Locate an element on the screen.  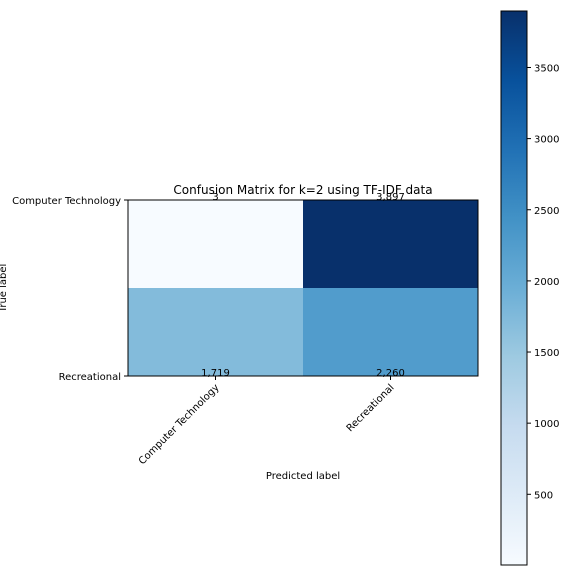
colorbar-ticks: 500 1000 1500 2000 2500 3000 3500 is located at coordinates (543, 282).